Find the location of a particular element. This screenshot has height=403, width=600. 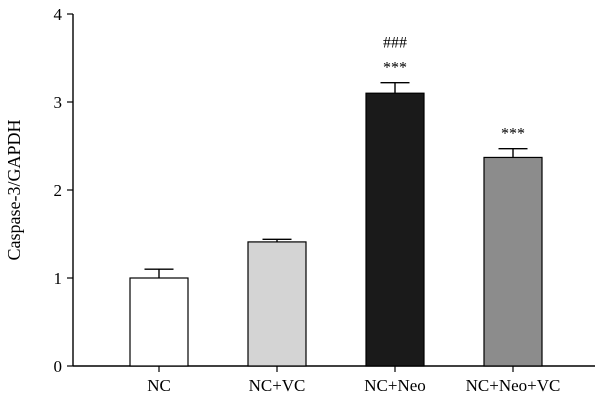

x-tick-label-3: NC+Neo+VC is located at coordinates (513, 385).